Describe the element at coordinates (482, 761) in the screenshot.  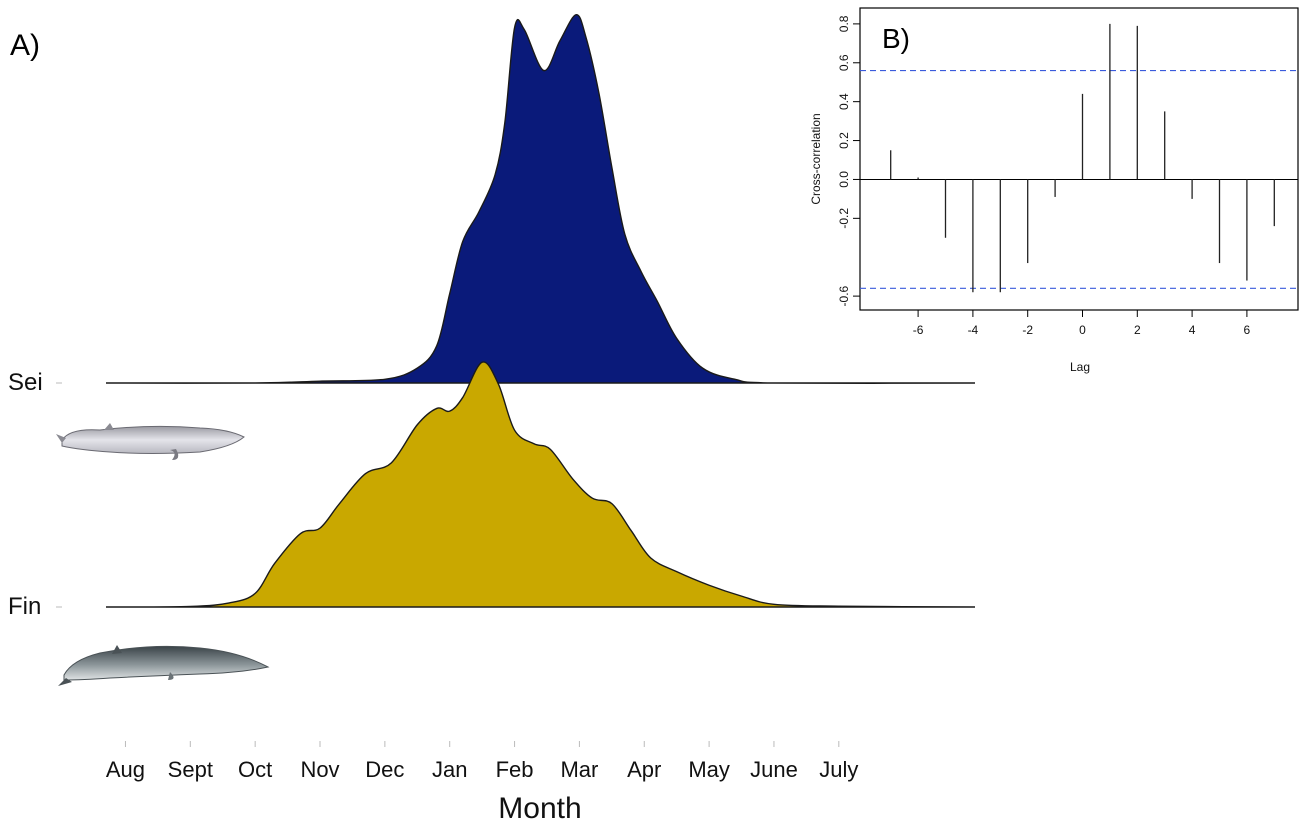
I see `month-axis: Aug Sept Oct Nov Dec Jan Feb Mar Apr May June July` at that location.